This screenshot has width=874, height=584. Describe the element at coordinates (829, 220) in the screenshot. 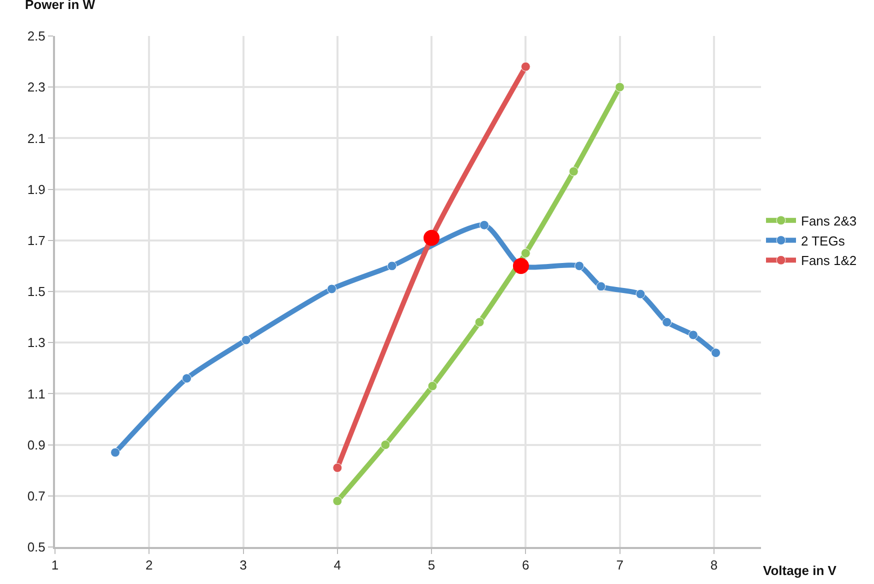

I see `legend-label: Fans 2&3` at that location.